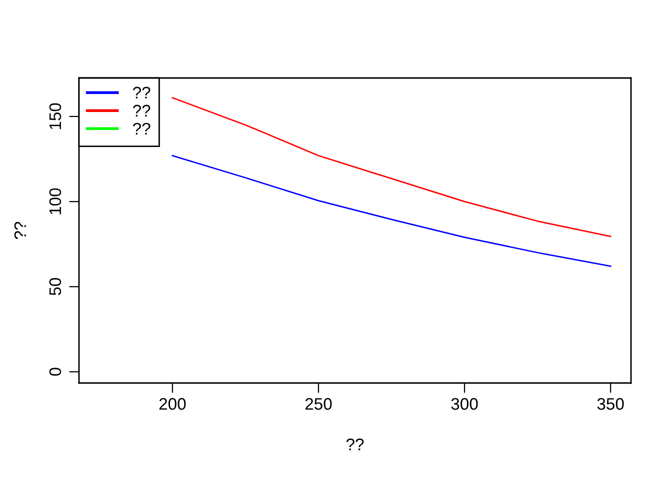 The image size is (672, 480). Describe the element at coordinates (20, 231) in the screenshot. I see `y-axis-title: ??` at that location.